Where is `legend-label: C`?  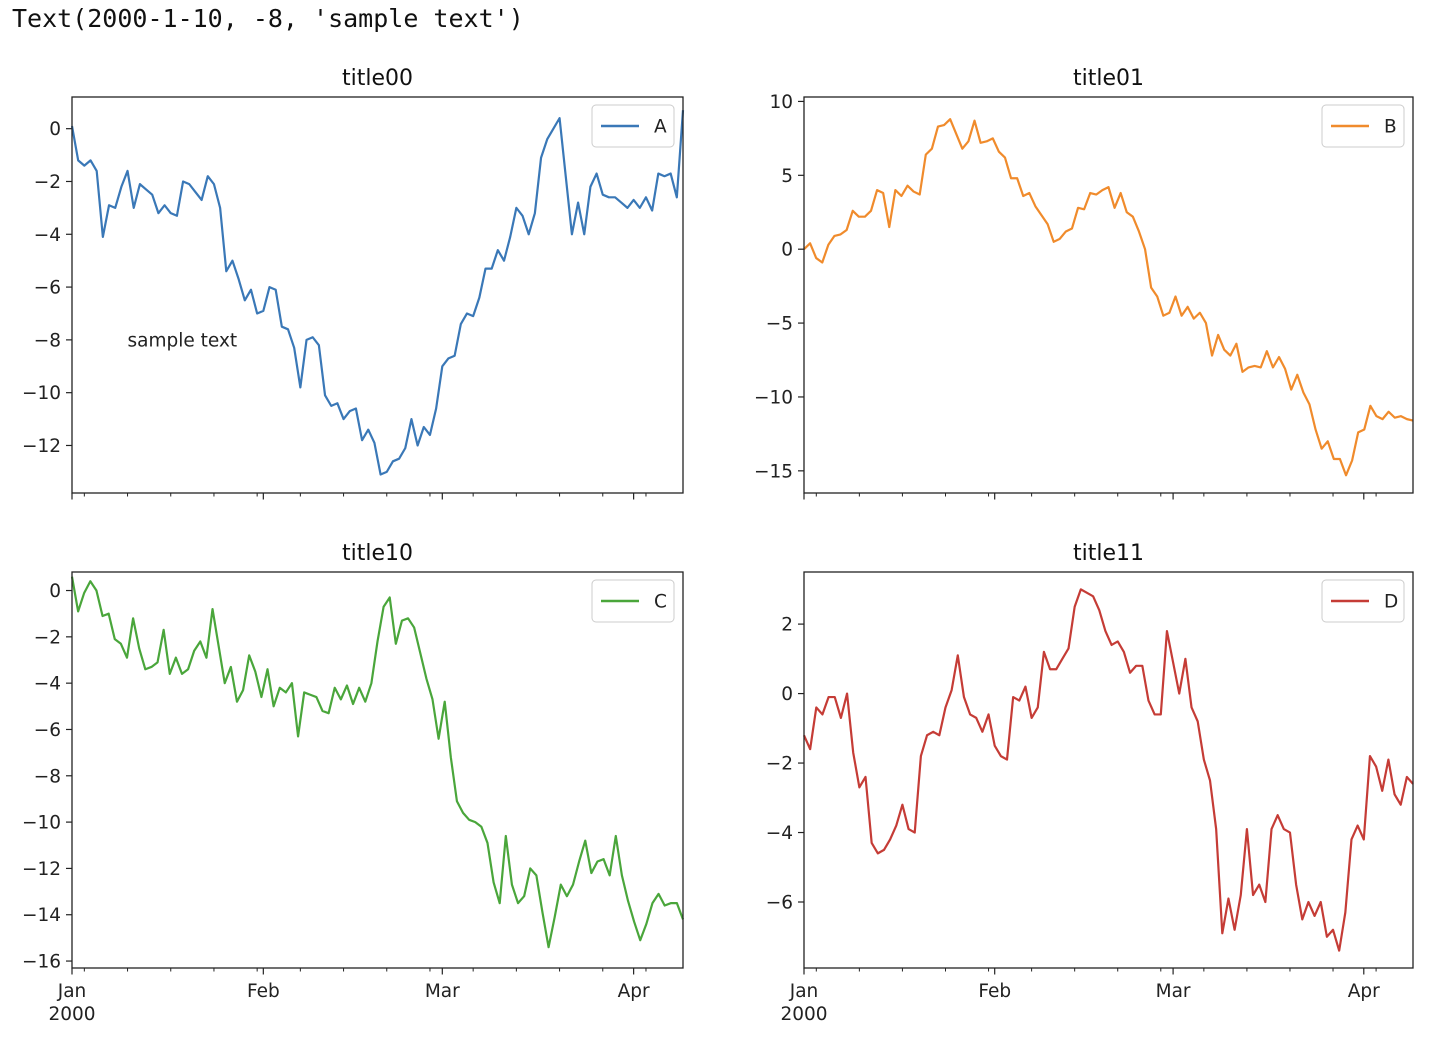
legend-label: C is located at coordinates (660, 602).